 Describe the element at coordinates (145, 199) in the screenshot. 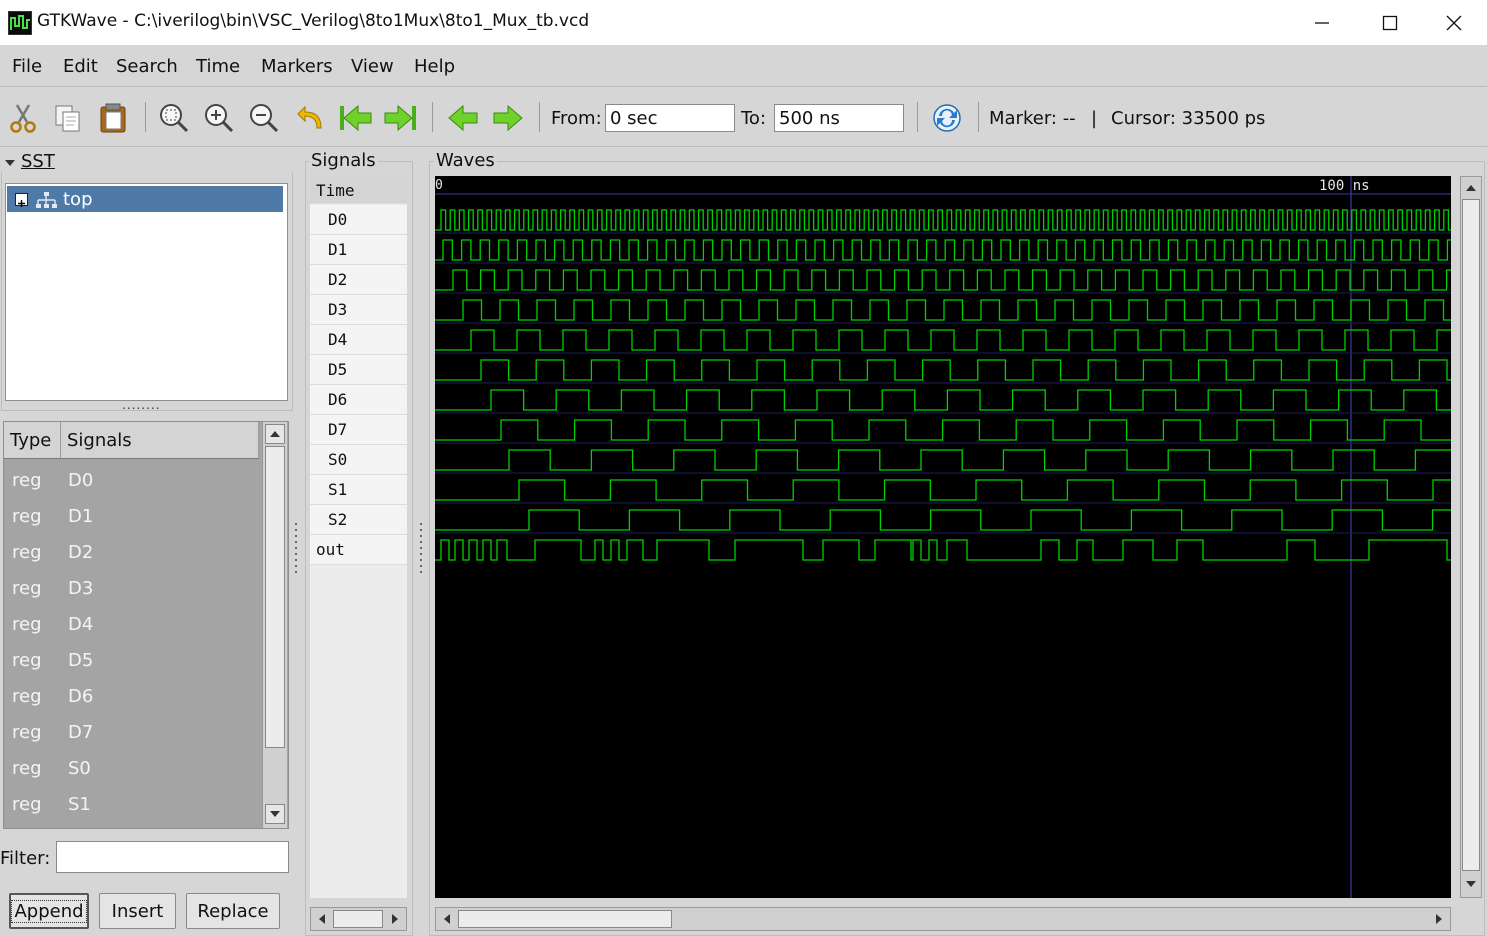

I see `tree-row-top: top` at that location.